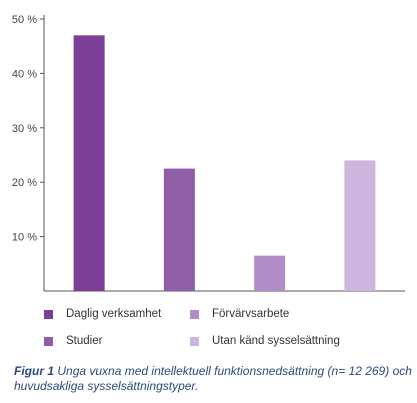 The width and height of the screenshot is (417, 403). Describe the element at coordinates (24, 74) in the screenshot. I see `y-tick-label: 40 %` at that location.